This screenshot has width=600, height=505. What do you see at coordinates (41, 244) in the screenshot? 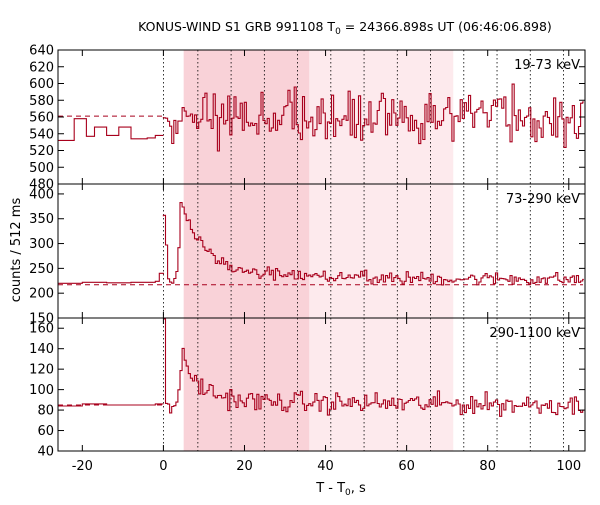
I see `y-tick-label-2-3: 300` at bounding box center [41, 244].